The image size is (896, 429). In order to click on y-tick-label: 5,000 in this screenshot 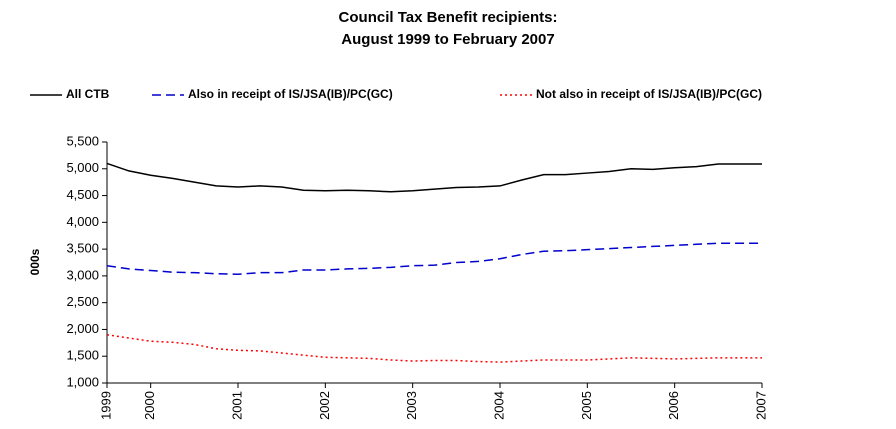, I will do `click(82, 167)`.